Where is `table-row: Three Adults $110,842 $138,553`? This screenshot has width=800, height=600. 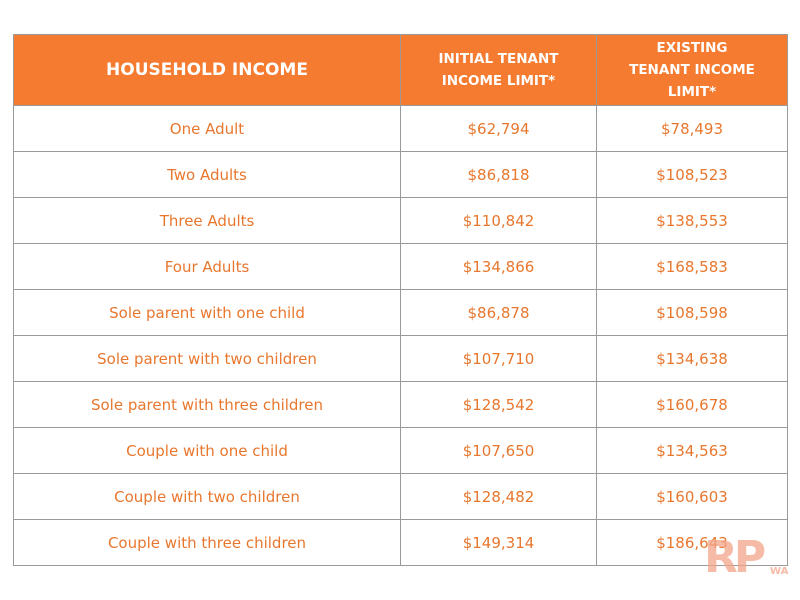
table-row: Three Adults $110,842 $138,553 is located at coordinates (400, 220).